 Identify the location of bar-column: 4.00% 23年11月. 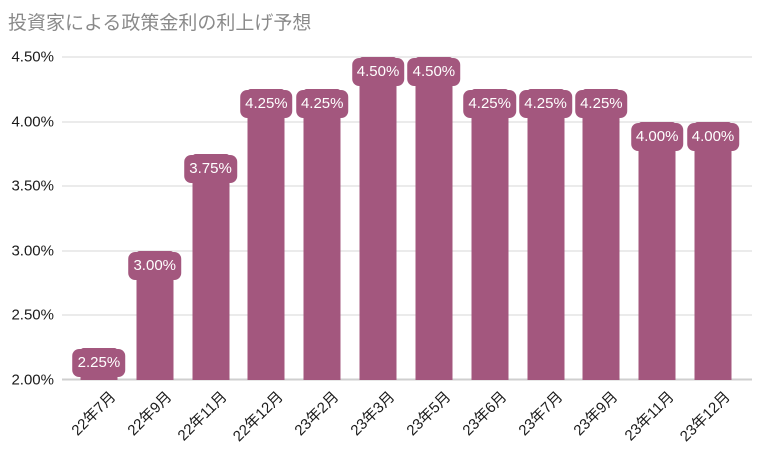
(653, 250).